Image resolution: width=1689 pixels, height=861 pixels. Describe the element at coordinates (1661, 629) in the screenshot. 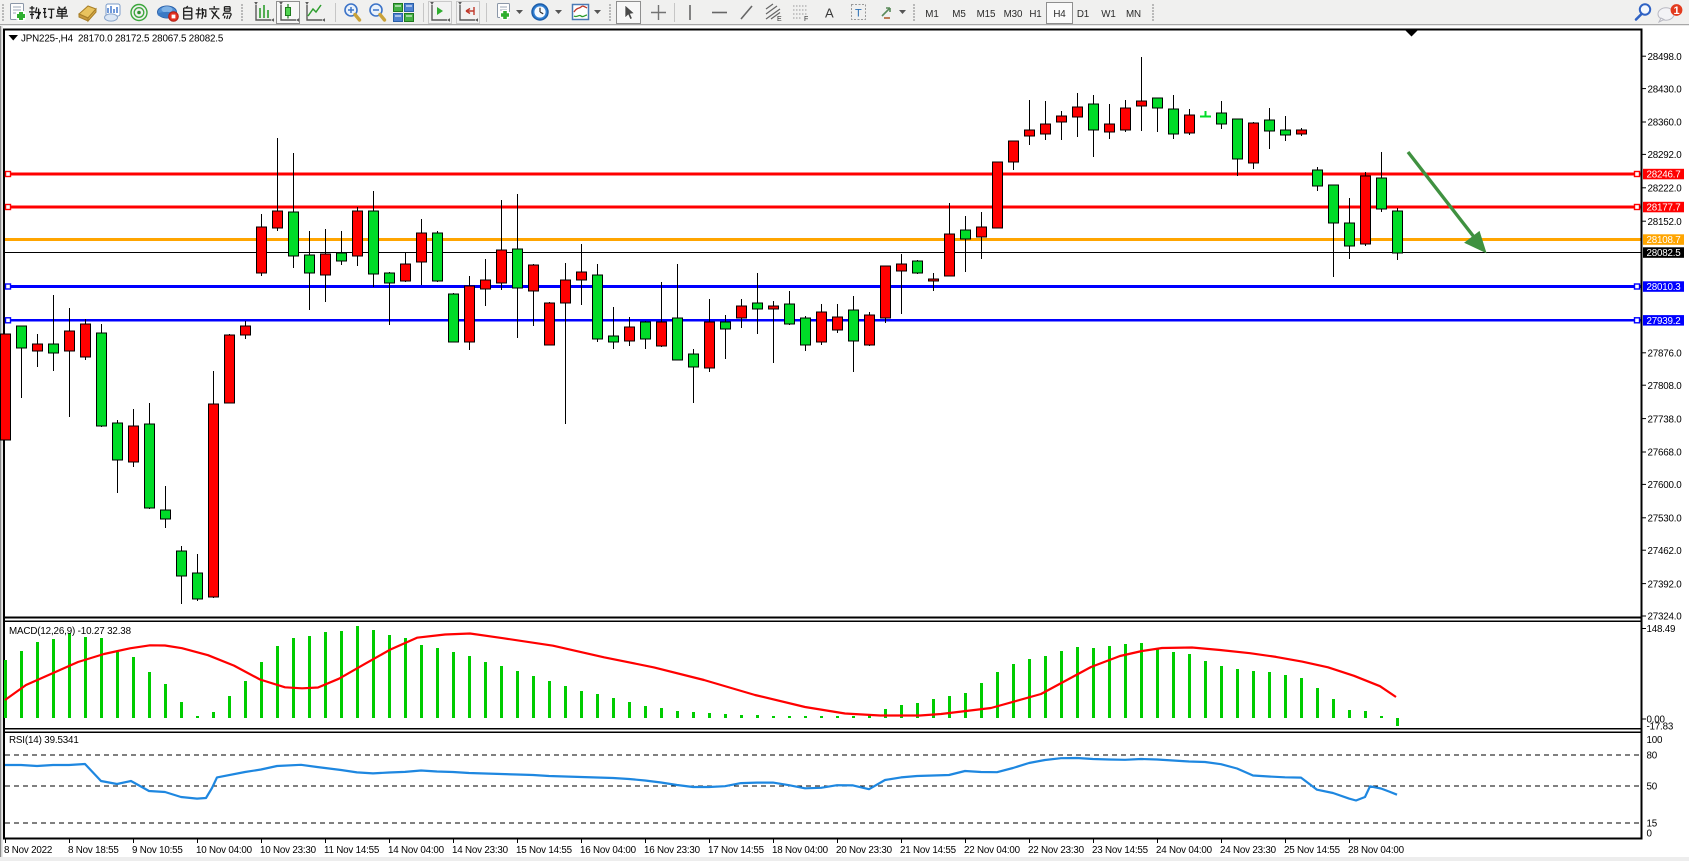

I see `svg-text: 148.49` at that location.